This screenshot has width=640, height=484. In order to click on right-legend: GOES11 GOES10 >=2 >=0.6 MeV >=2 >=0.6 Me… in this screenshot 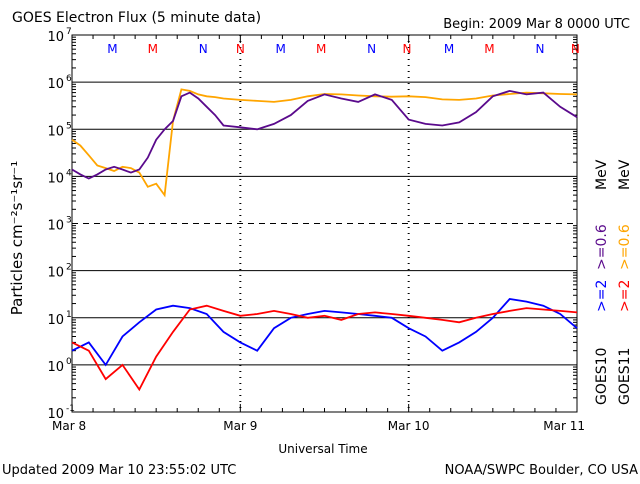, I will do `click(613, 282)`.